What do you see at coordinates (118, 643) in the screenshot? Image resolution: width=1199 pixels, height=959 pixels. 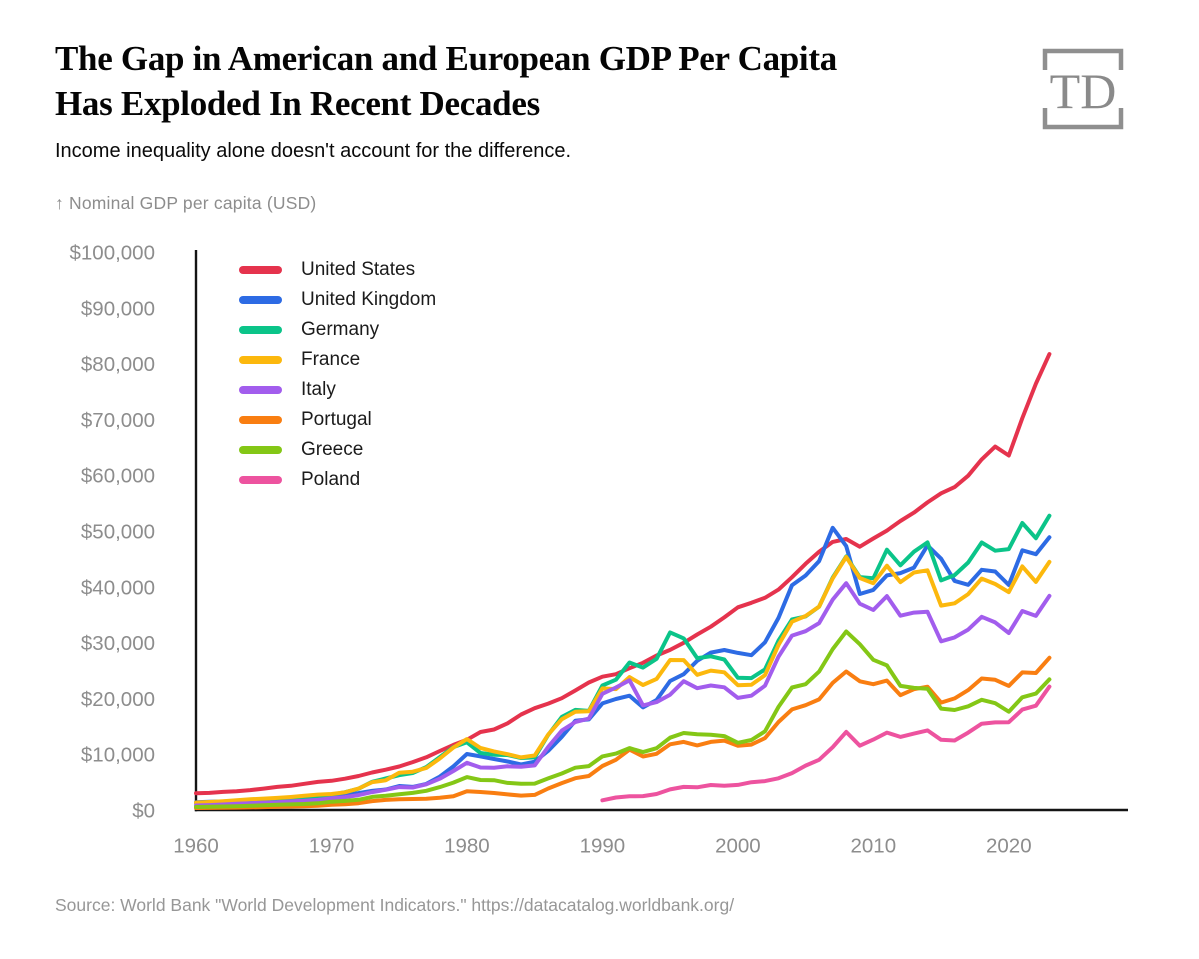 I see `y-tick-label: $30,000` at bounding box center [118, 643].